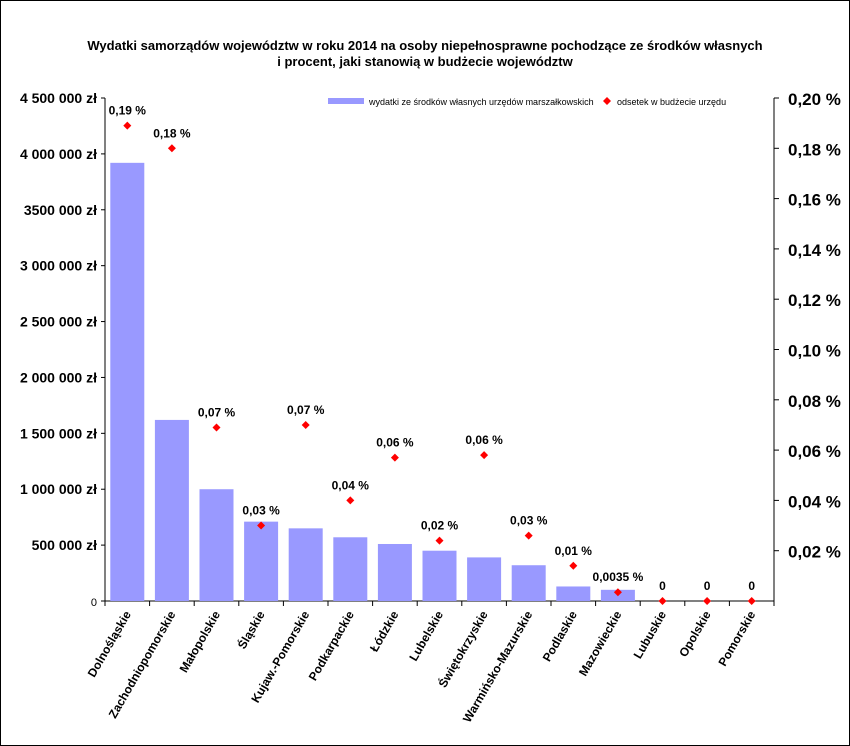  Describe the element at coordinates (94, 603) in the screenshot. I see `left-axis-tick-label: 0` at that location.